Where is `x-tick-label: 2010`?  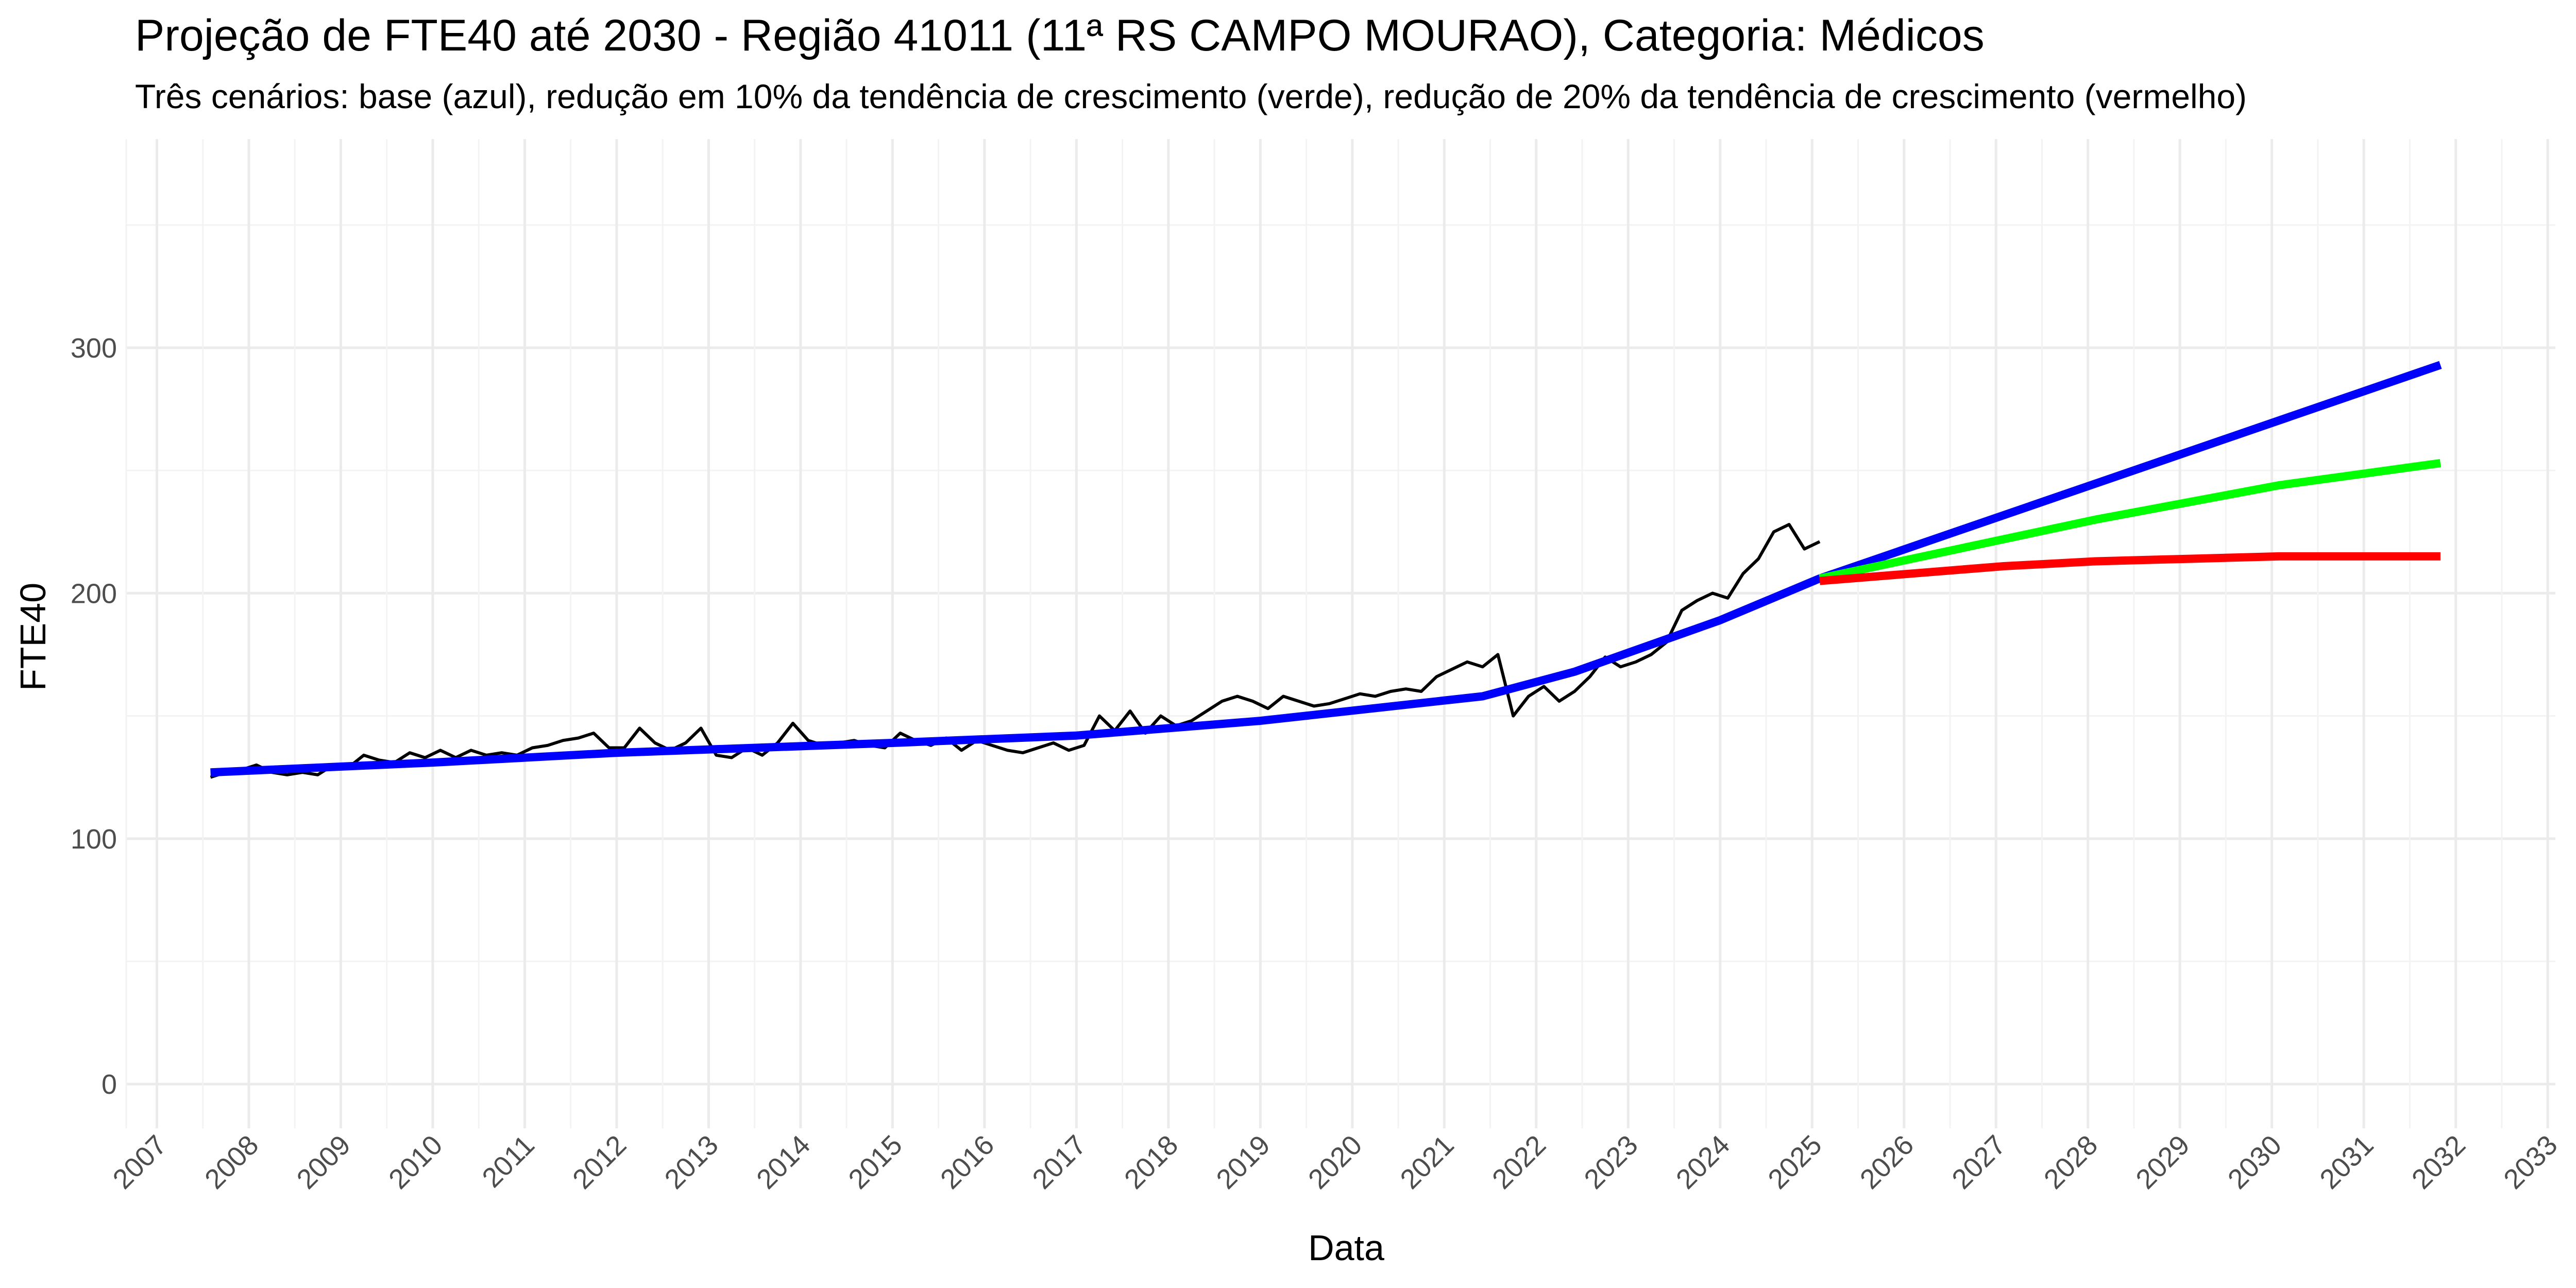
x-tick-label: 2010 is located at coordinates (415, 1162).